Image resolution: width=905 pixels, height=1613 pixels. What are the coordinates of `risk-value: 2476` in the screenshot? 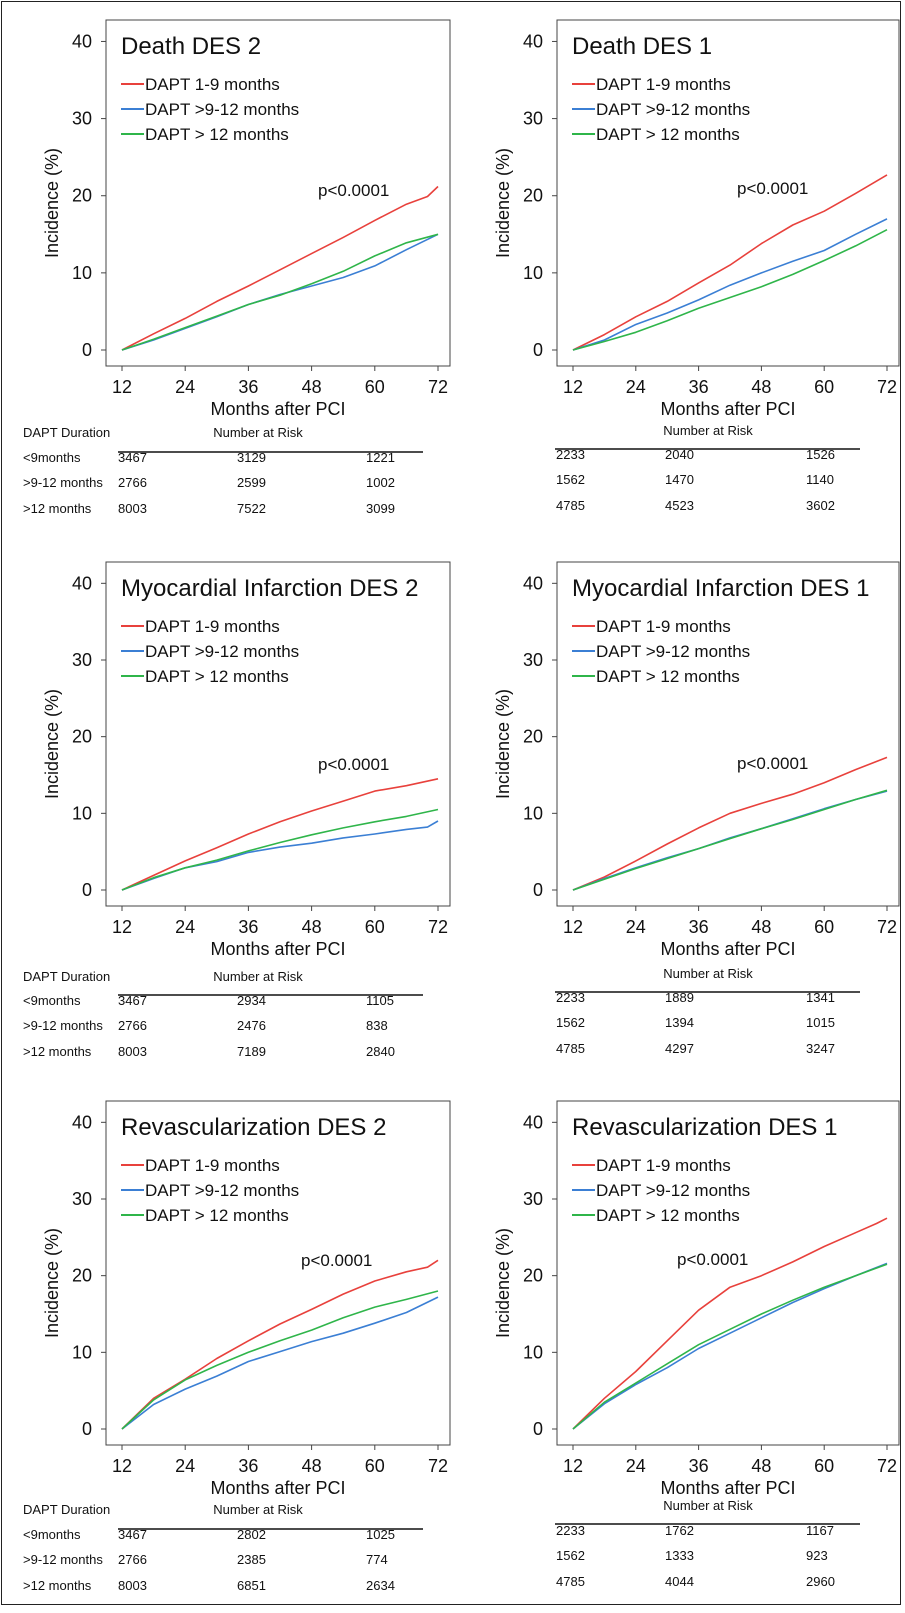 It's located at (251, 1025).